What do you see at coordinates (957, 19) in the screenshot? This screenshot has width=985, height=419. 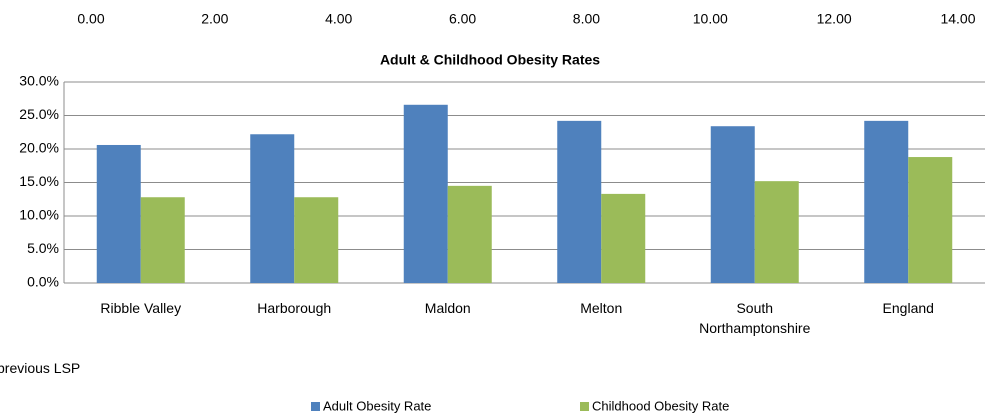 I see `x-tick-label: 14.00` at bounding box center [957, 19].